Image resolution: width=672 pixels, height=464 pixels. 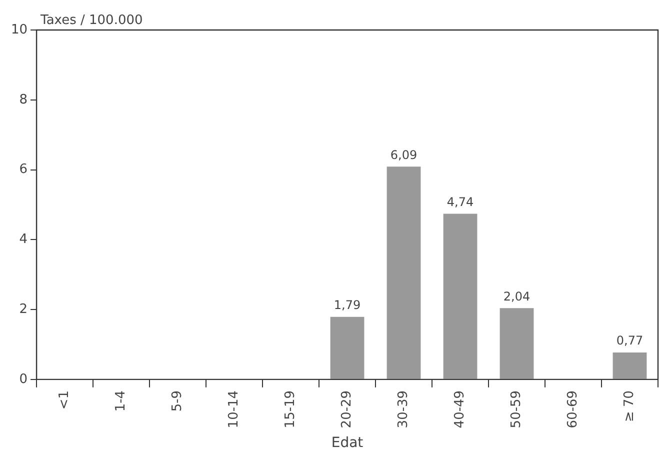 I want to click on y-tick-label: 8, so click(x=23, y=100).